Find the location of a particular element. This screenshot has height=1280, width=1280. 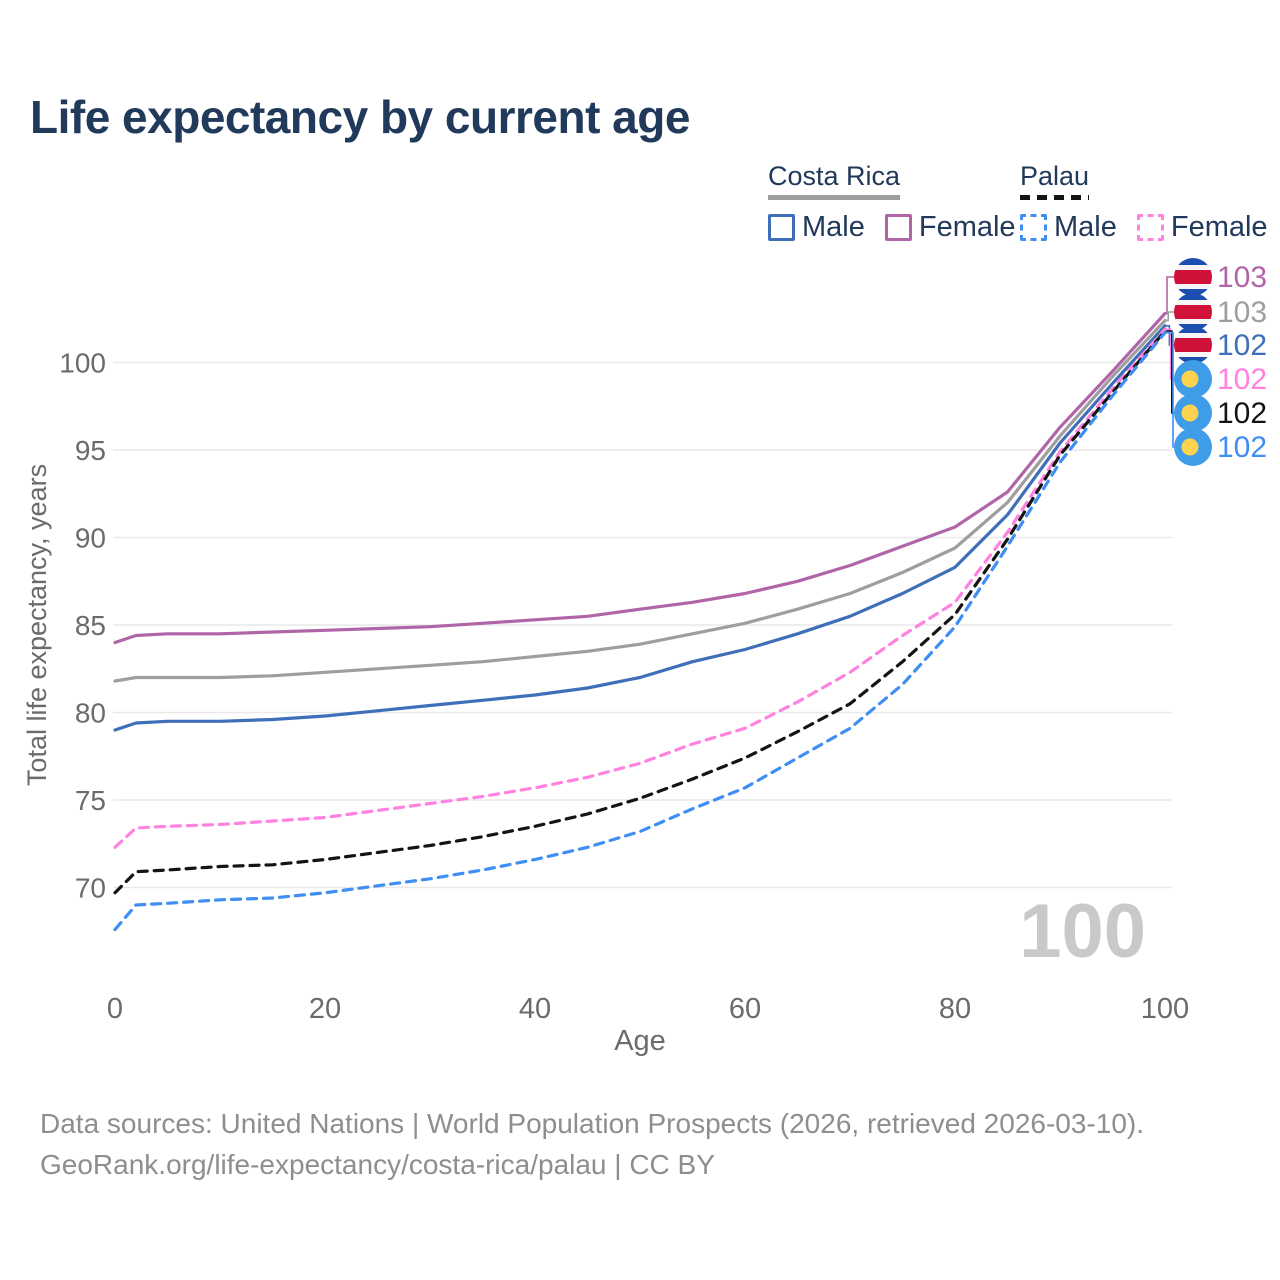

x-axis-title: Age is located at coordinates (640, 1041).